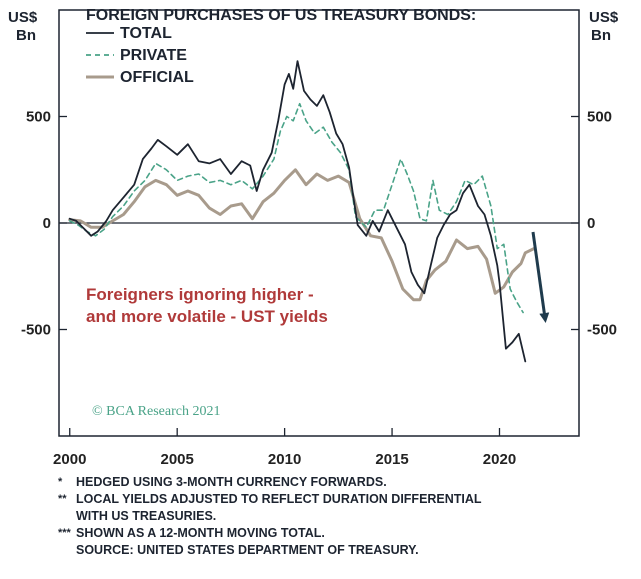 This screenshot has height=579, width=641. I want to click on legend-label-total: TOTAL, so click(146, 33).